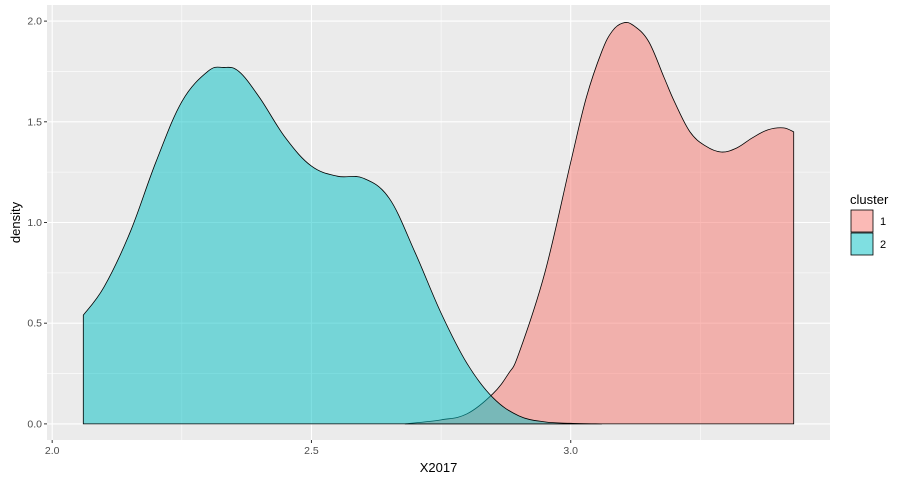  Describe the element at coordinates (34, 424) in the screenshot. I see `y-tick-label: 0.0` at that location.